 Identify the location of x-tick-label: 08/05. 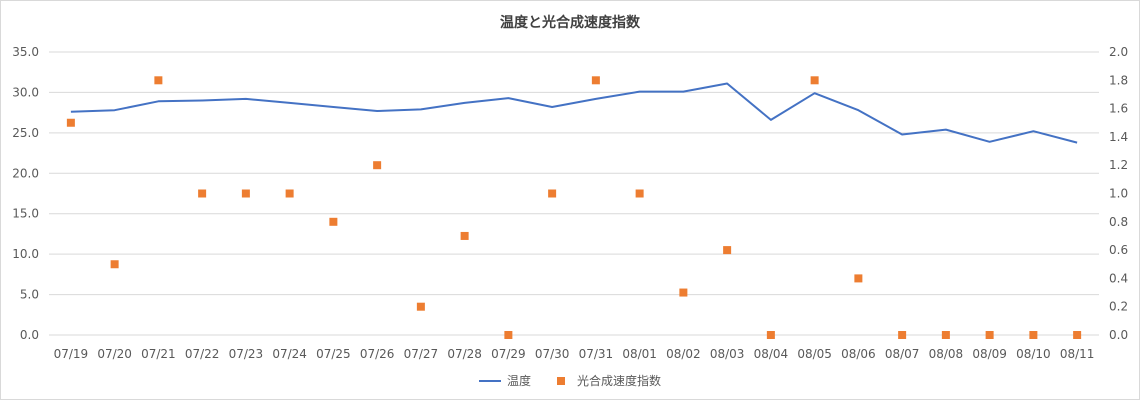
(814, 354).